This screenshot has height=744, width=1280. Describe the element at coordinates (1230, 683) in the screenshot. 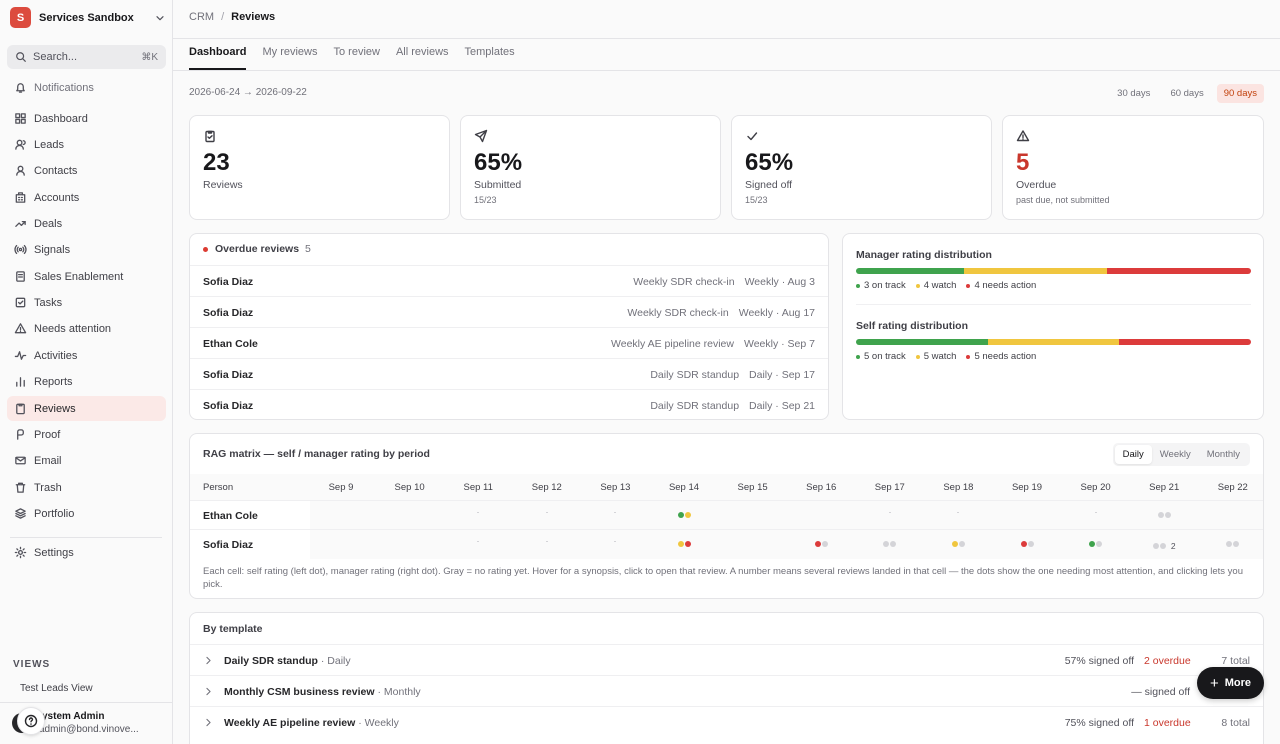

I see `more-button: + More` at that location.